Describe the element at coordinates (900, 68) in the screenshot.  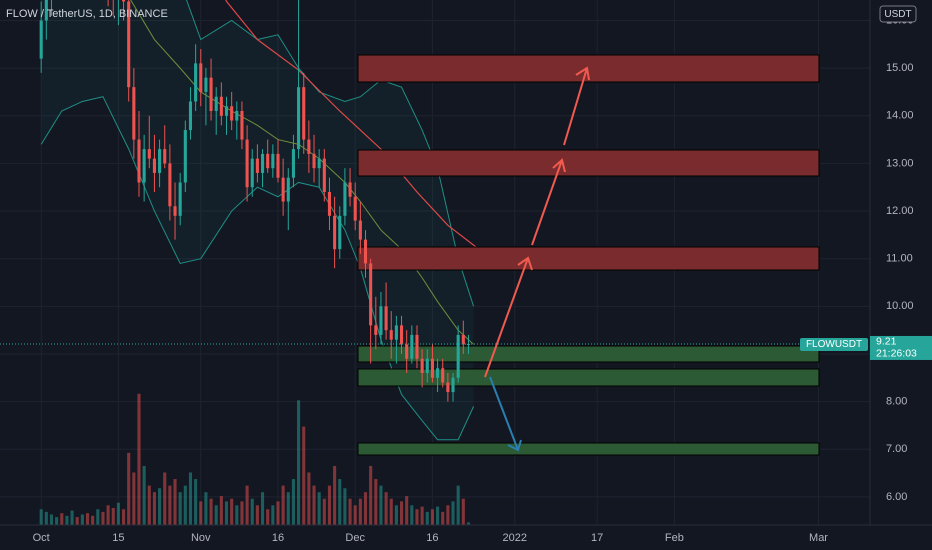
I see `y-tick-label: 15.00` at that location.